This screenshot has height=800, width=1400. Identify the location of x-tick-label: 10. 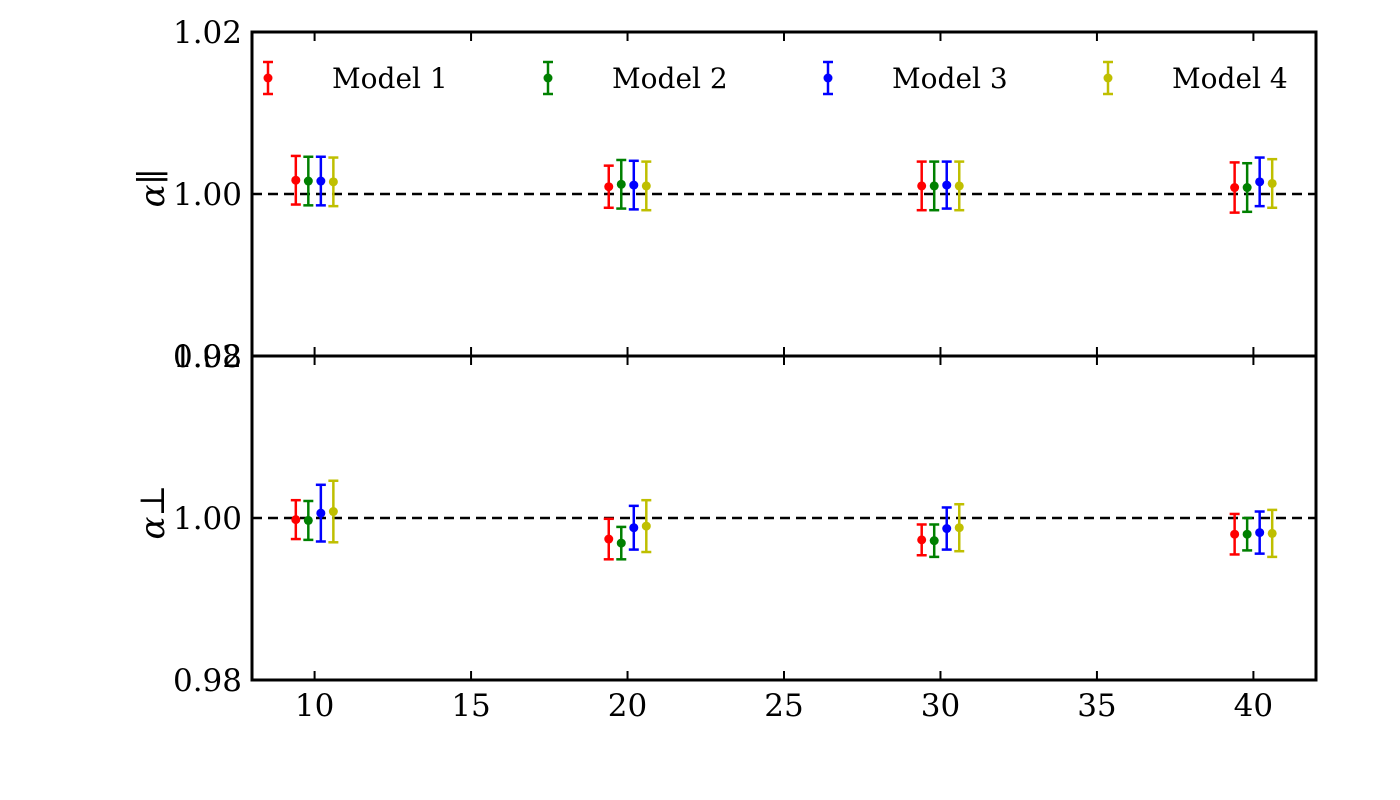
(314, 706).